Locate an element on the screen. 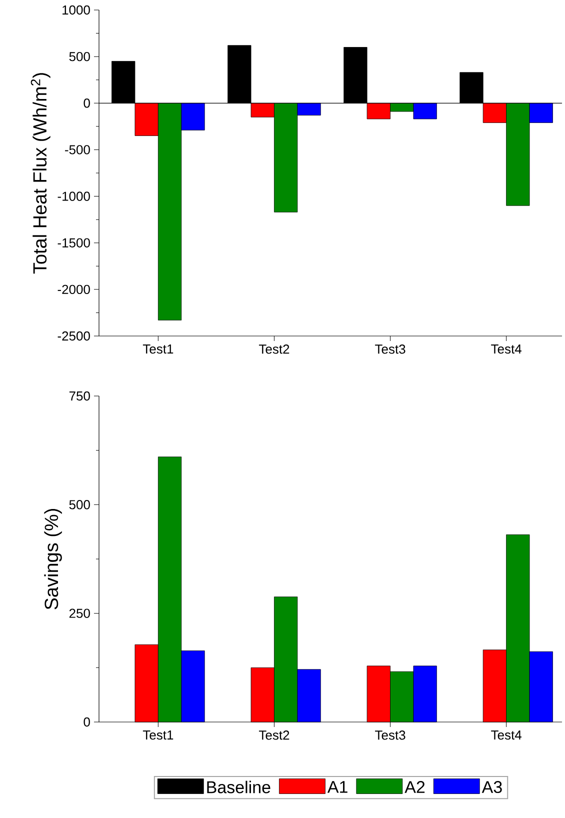 This screenshot has width=565, height=818. legend-label: A1 is located at coordinates (337, 787).